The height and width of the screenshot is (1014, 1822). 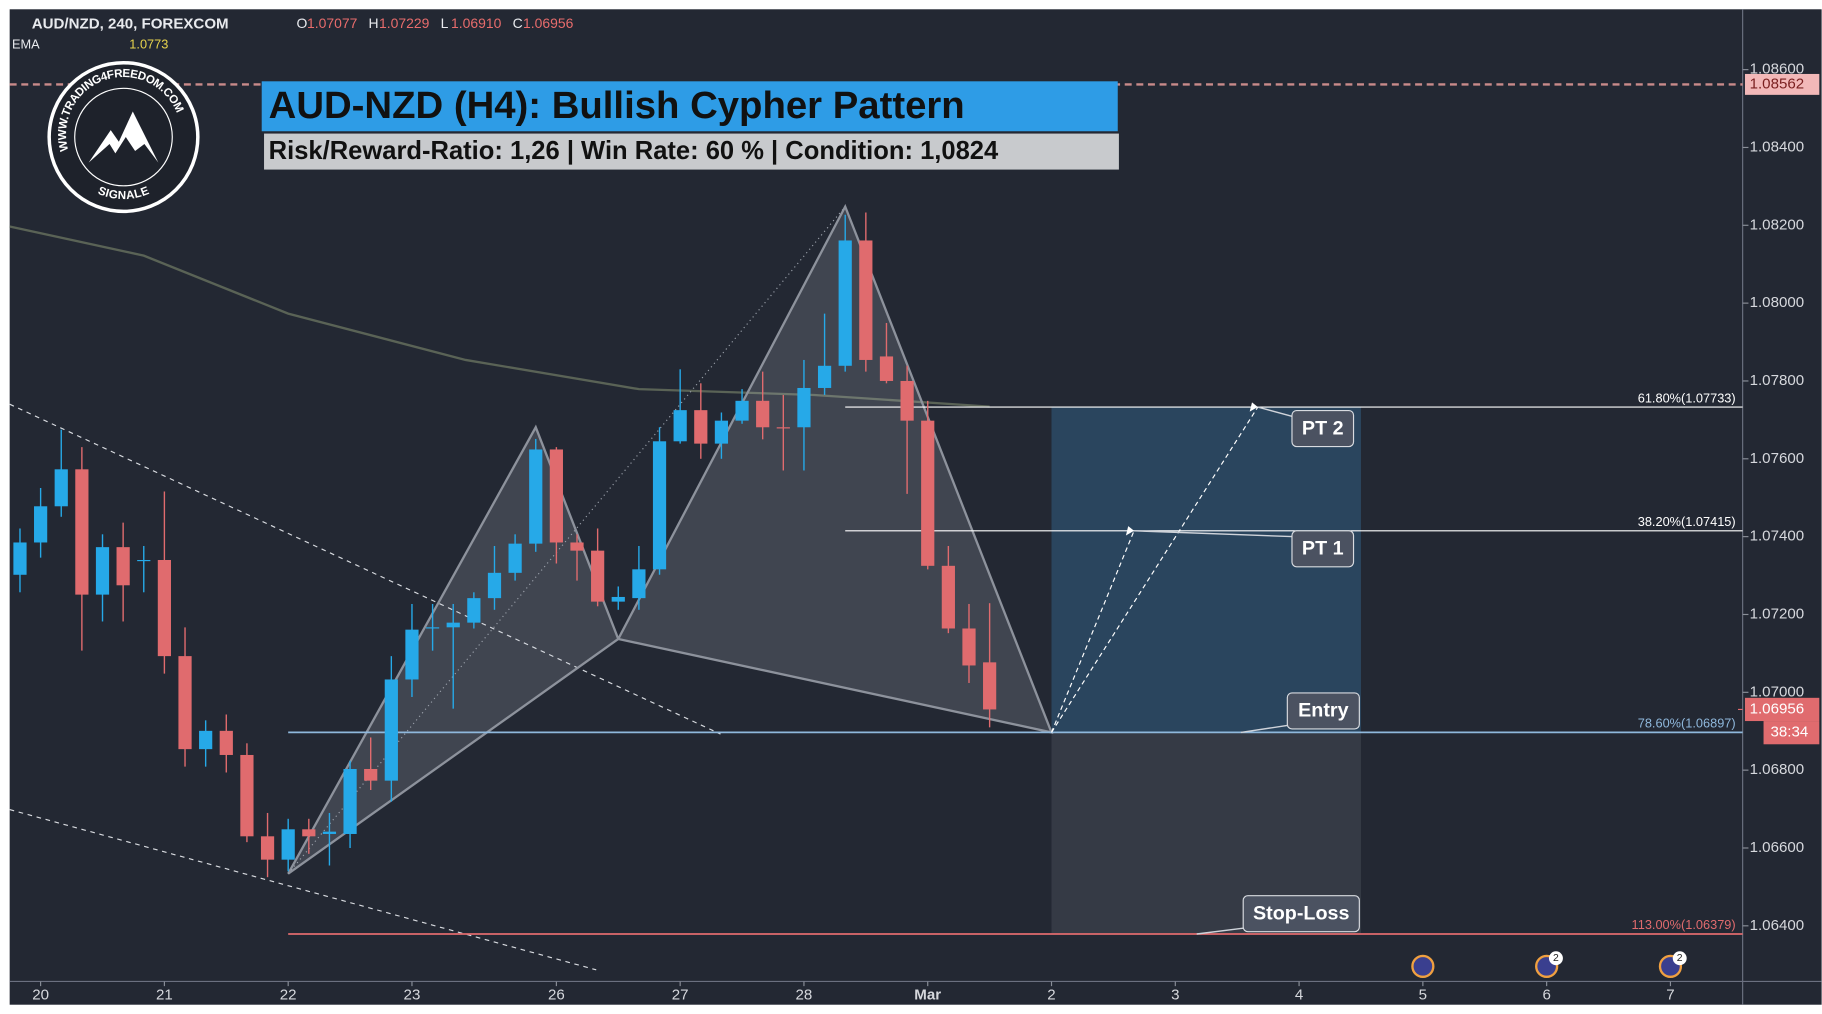 What do you see at coordinates (680, 994) in the screenshot?
I see `x-tick-label: 27` at bounding box center [680, 994].